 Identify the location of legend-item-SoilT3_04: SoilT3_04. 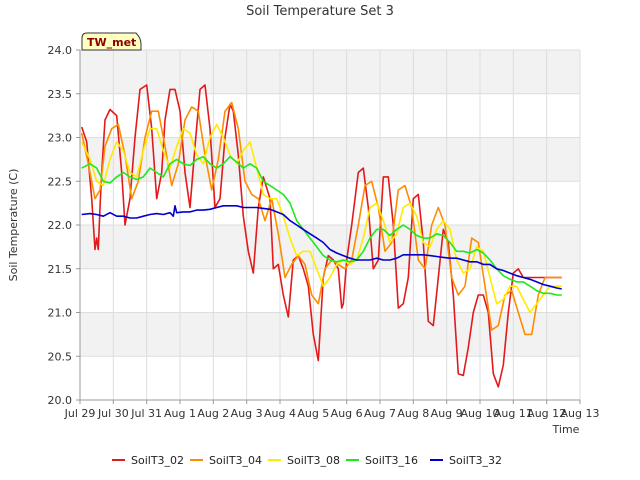
(226, 460).